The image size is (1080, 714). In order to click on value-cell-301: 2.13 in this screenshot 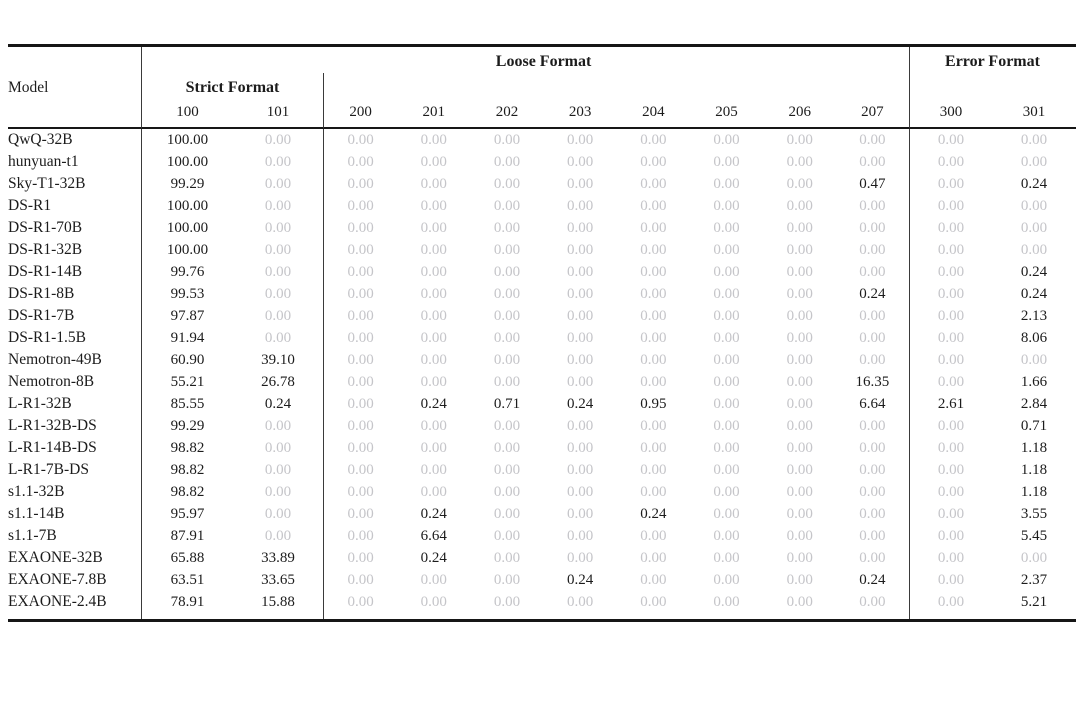, I will do `click(1034, 316)`.